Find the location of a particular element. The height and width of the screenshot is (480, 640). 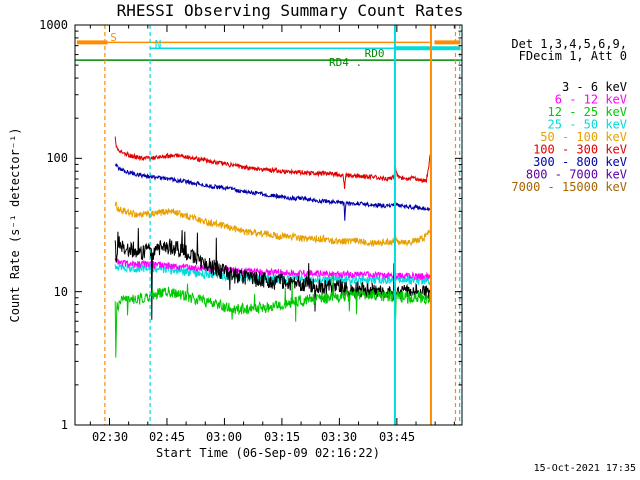

flag-label-s: S is located at coordinates (113, 37).